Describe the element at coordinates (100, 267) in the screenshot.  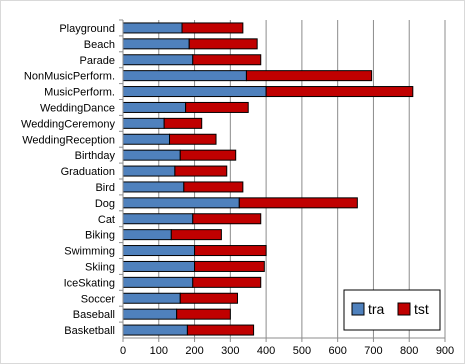
I see `category-label: Skiing` at that location.